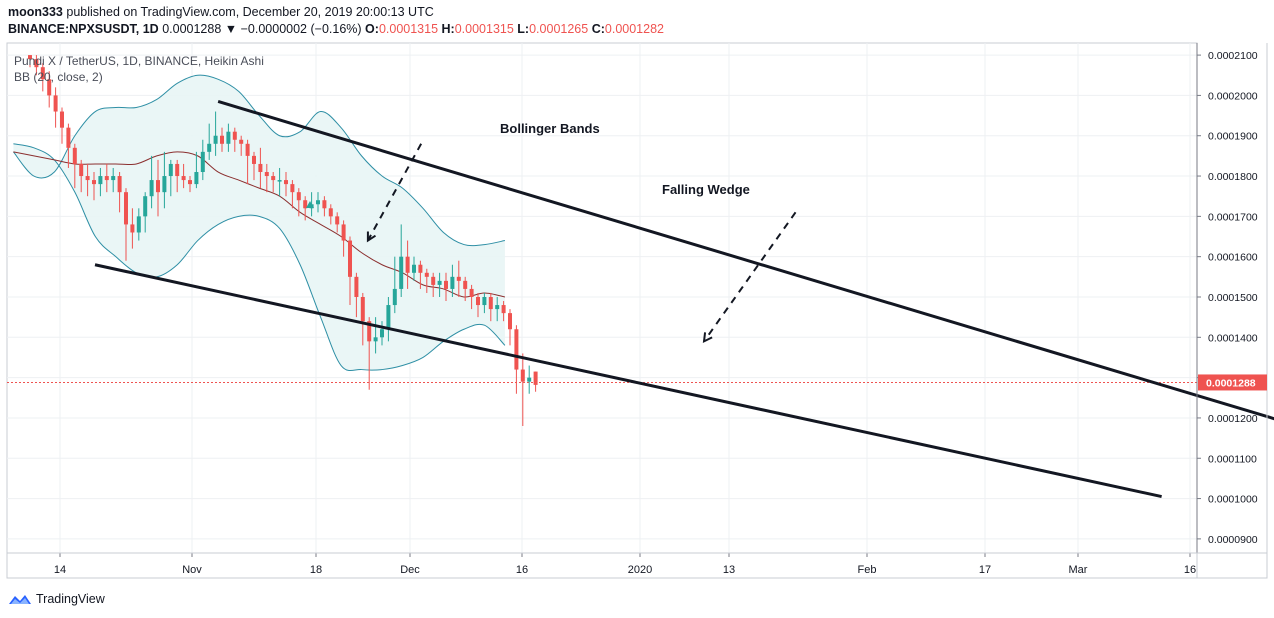 Image resolution: width=1274 pixels, height=618 pixels. What do you see at coordinates (371, 237) in the screenshot?
I see `bollinger-arrow-head-icon` at bounding box center [371, 237].